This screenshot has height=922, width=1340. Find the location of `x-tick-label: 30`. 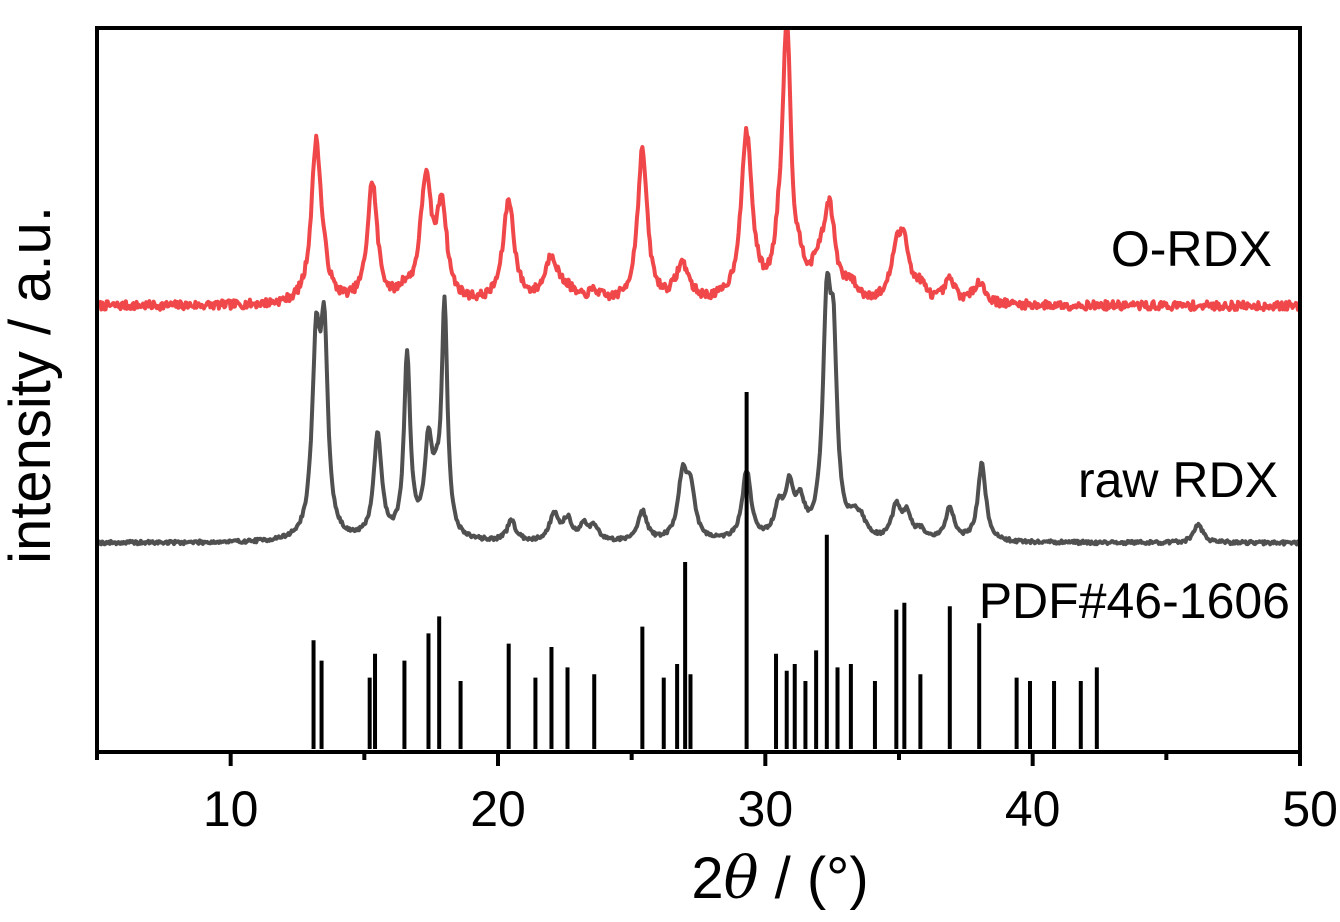

x-tick-label: 30 is located at coordinates (766, 809).